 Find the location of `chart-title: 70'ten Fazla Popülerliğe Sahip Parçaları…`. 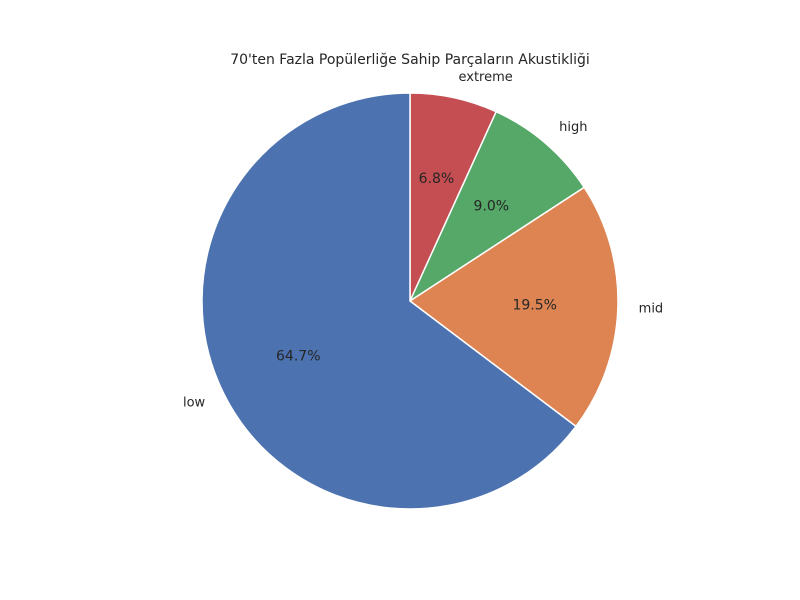

chart-title: 70'ten Fazla Popülerliğe Sahip Parçaları… is located at coordinates (410, 60).